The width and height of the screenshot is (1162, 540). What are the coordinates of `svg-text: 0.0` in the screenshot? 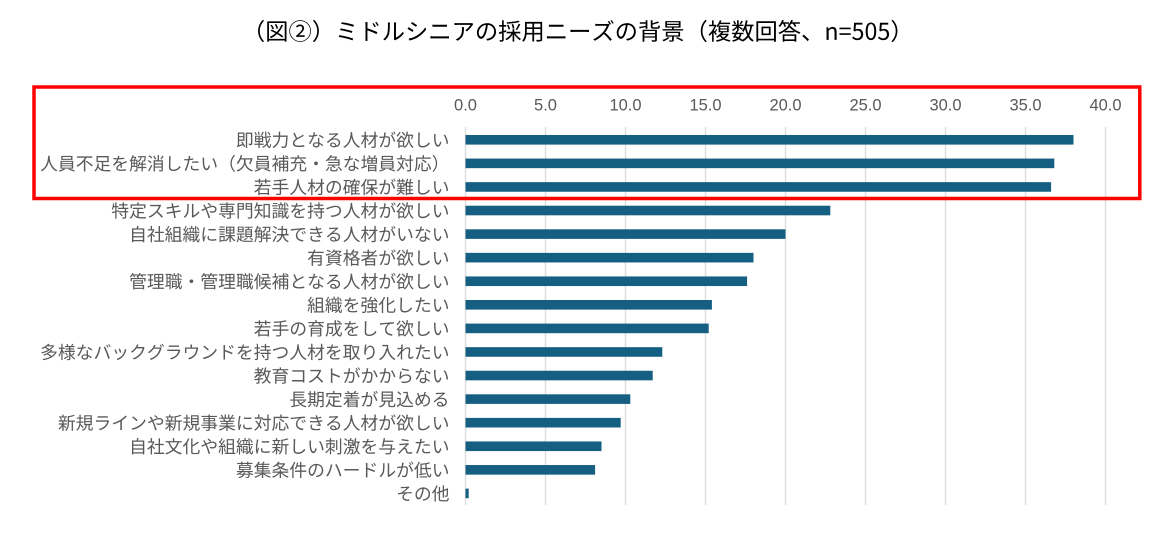 It's located at (465, 106).